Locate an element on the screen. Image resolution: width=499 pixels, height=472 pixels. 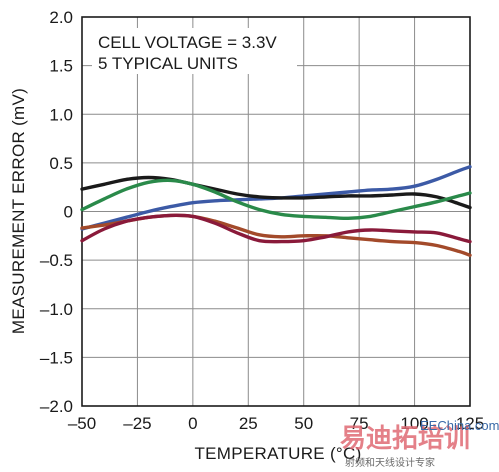
watermark-brand: 易迪拓培训 is located at coordinates (405, 439).